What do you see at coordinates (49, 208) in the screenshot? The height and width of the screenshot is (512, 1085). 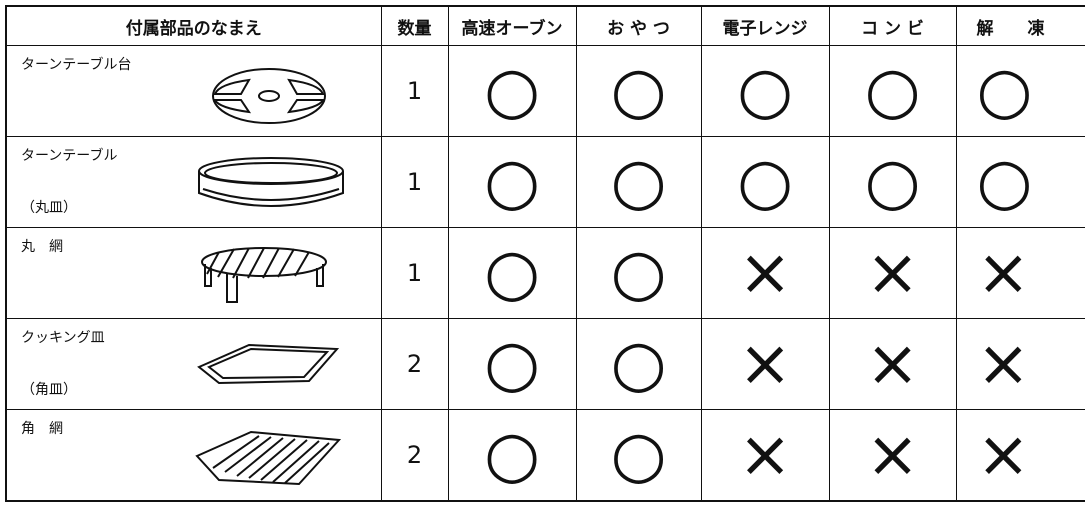 I see `part-name: （丸皿）` at bounding box center [49, 208].